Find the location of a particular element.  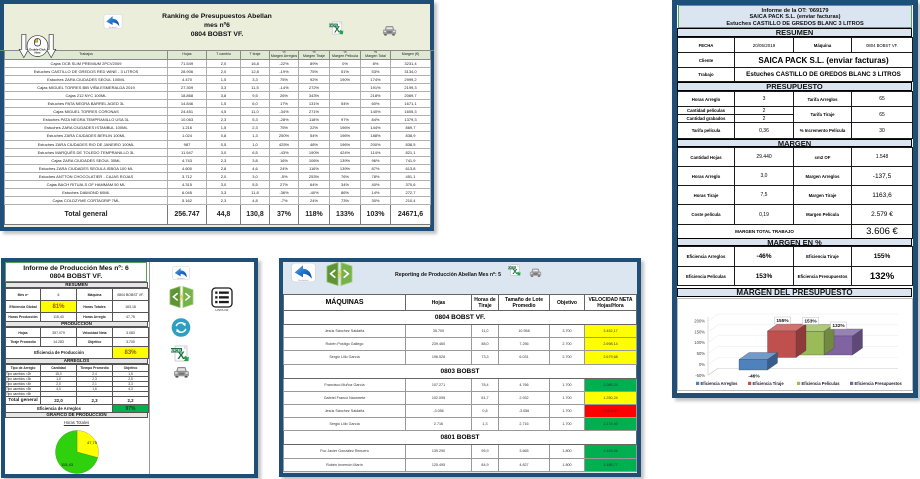

svg-text: 132% is located at coordinates (838, 326).